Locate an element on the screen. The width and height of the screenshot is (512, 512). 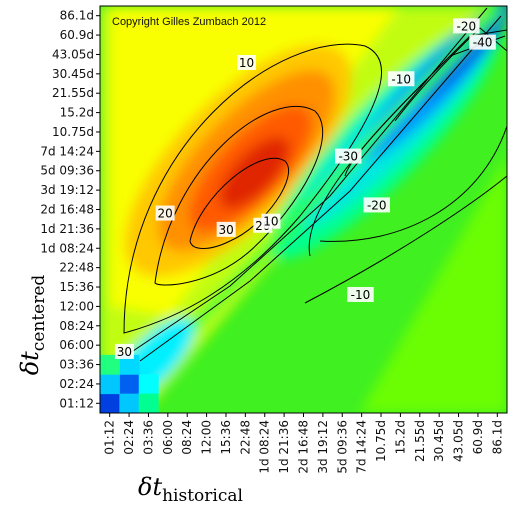
x-axis-label: δthistorical is located at coordinates (190, 489).